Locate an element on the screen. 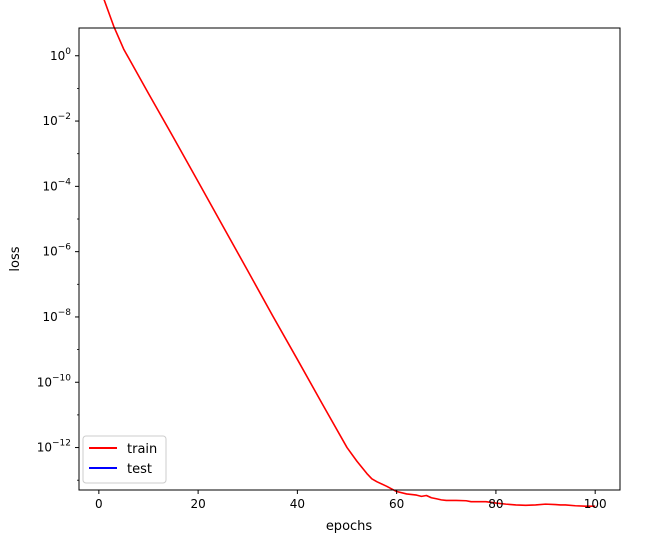  x-tick-label: 100 is located at coordinates (595, 504).